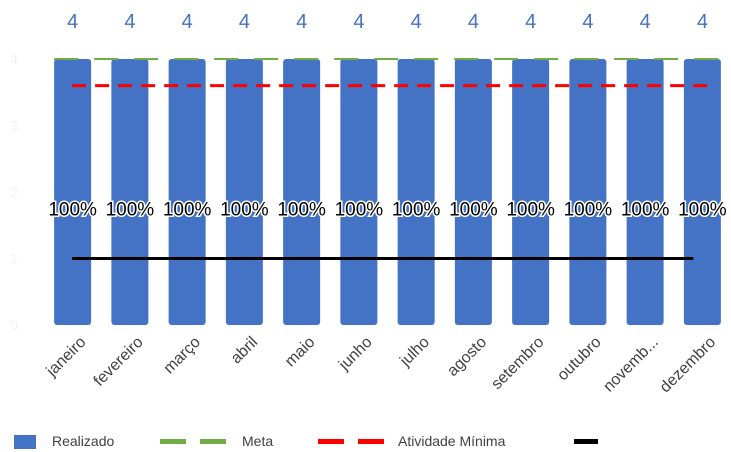  What do you see at coordinates (25, 442) in the screenshot?
I see `legend-swatch-realizado` at bounding box center [25, 442].